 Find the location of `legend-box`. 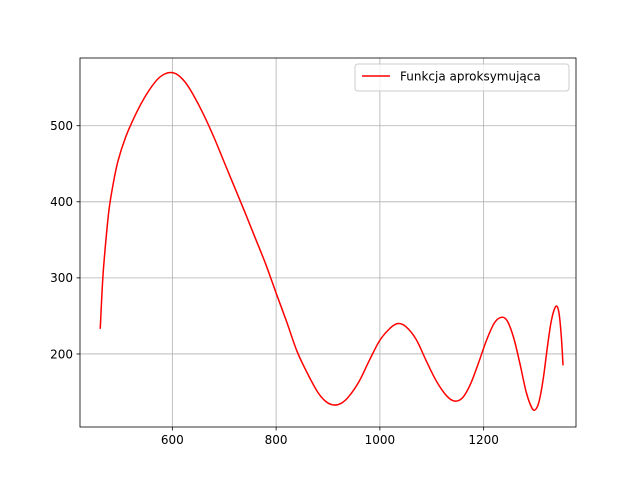

legend-box is located at coordinates (462, 77).